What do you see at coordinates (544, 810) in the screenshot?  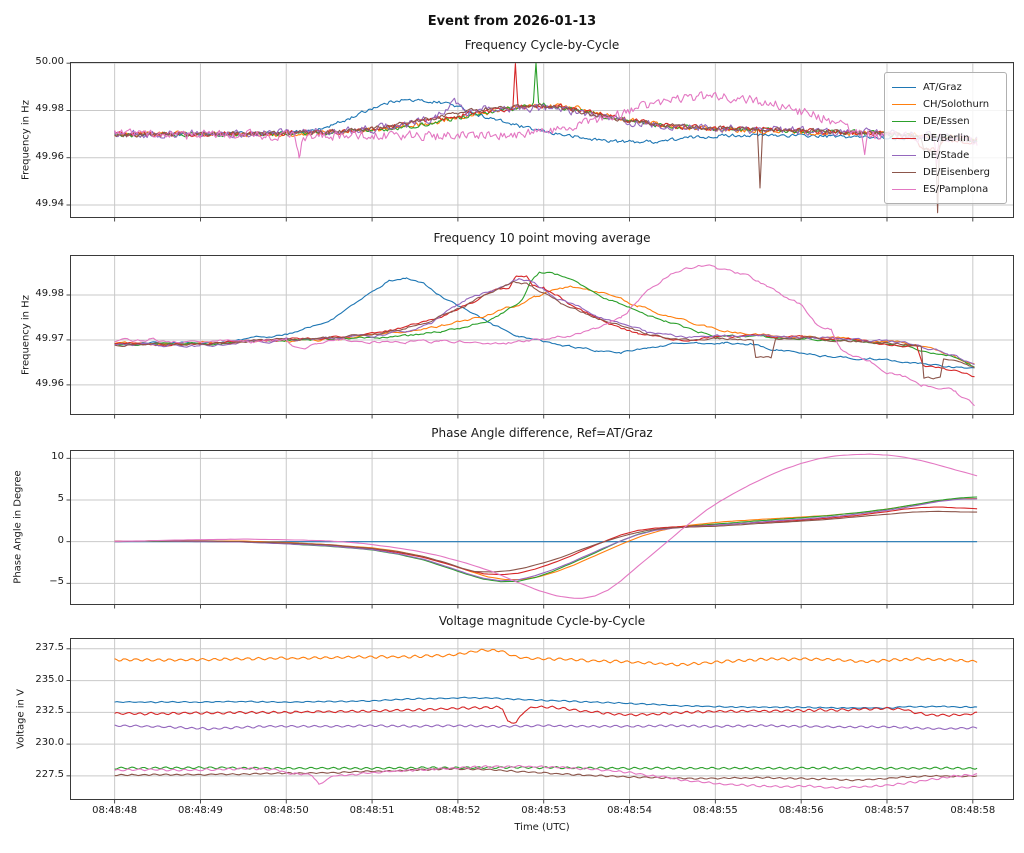 I see `x-tick-label: 08:48:53` at bounding box center [544, 810].